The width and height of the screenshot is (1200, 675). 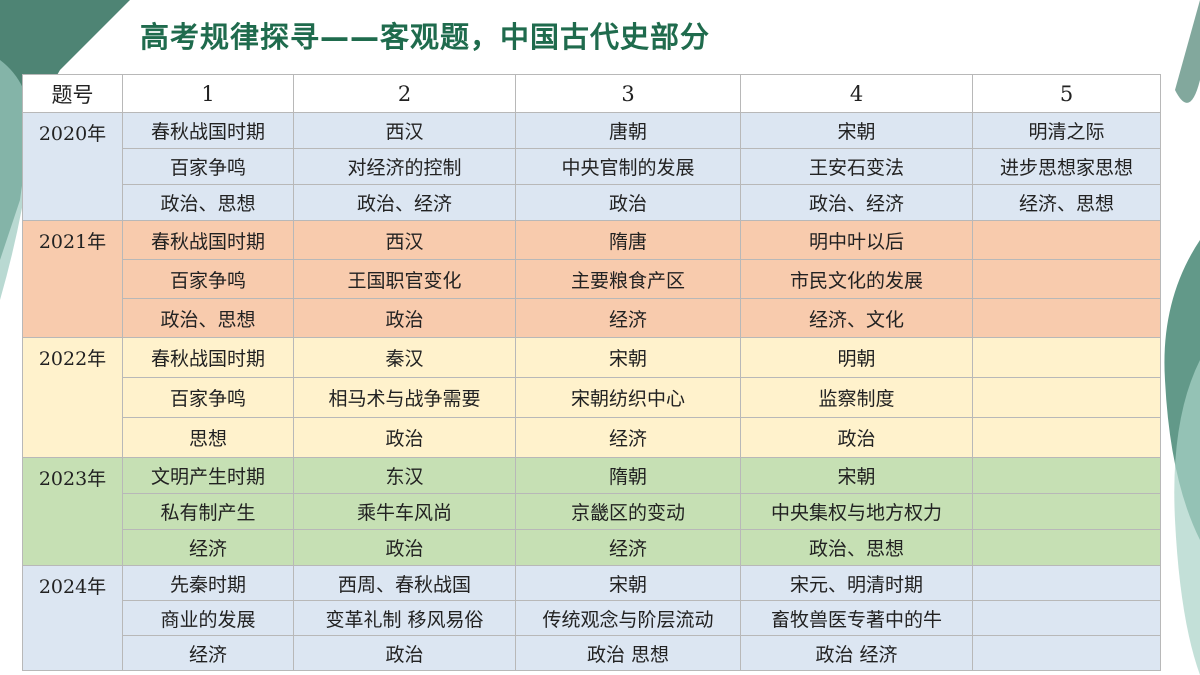 I want to click on table-cell: 东汉, so click(x=404, y=475).